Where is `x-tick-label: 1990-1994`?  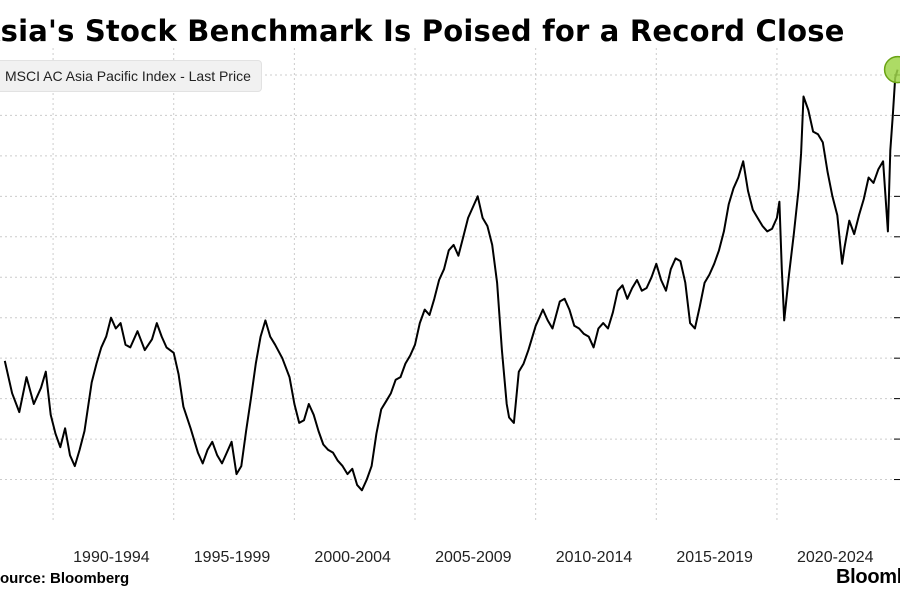
x-tick-label: 1990-1994 is located at coordinates (111, 557).